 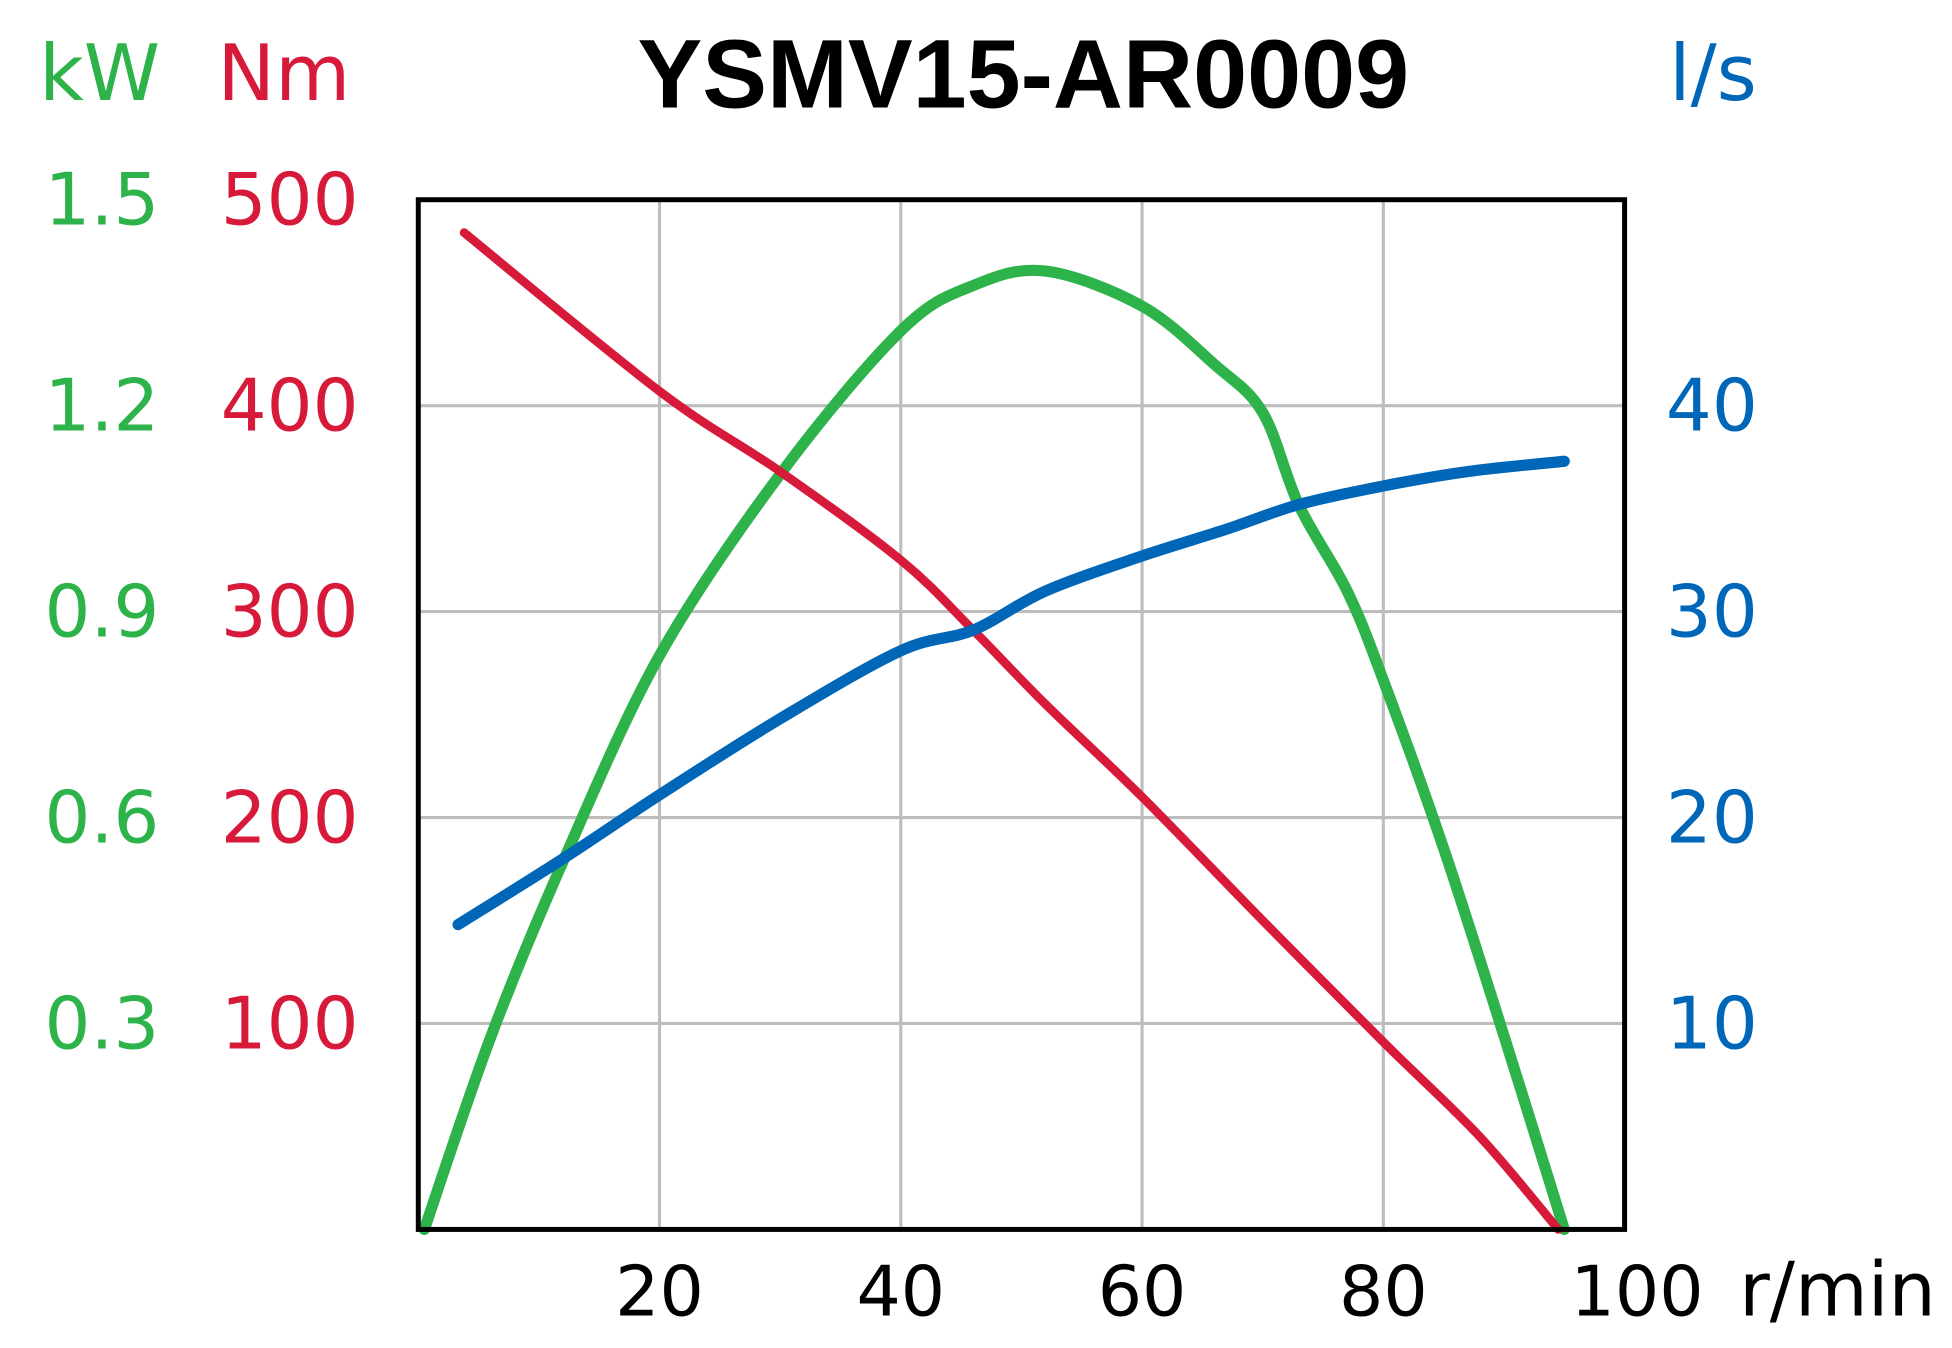 What do you see at coordinates (1713, 74) in the screenshot?
I see `ls-axis-label: l/s` at bounding box center [1713, 74].